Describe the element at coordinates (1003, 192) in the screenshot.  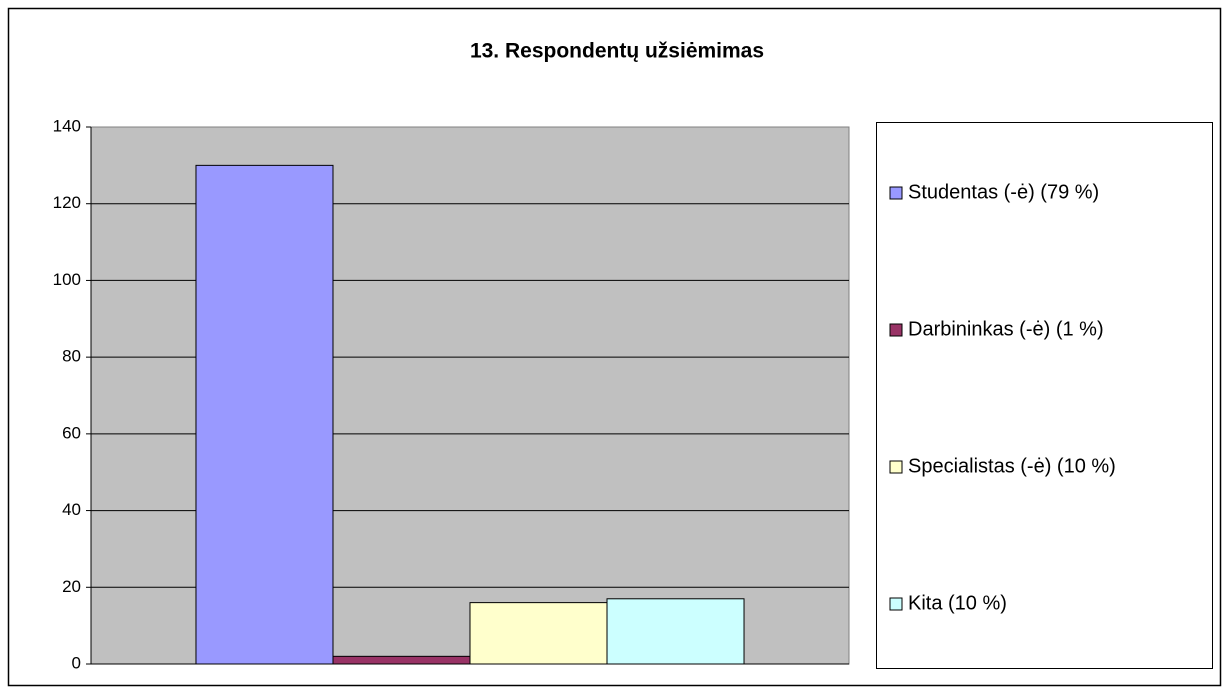
I see `legend-text: Studentas (-ė) (79 %)` at that location.